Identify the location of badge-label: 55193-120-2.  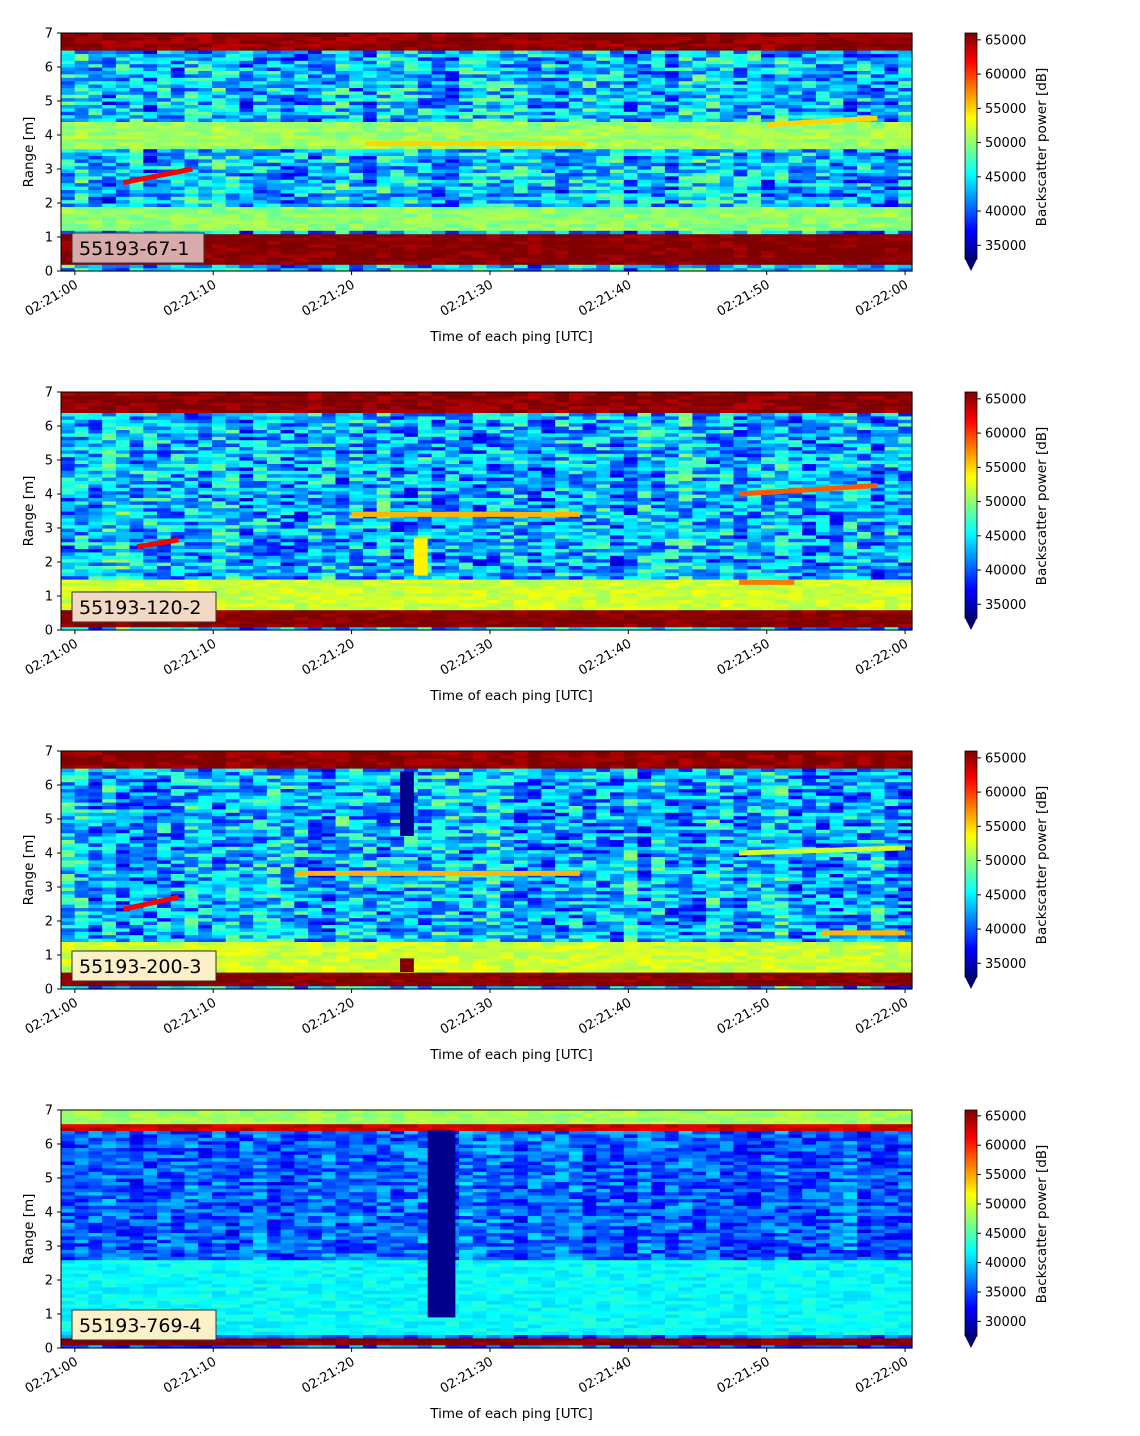
(140, 608).